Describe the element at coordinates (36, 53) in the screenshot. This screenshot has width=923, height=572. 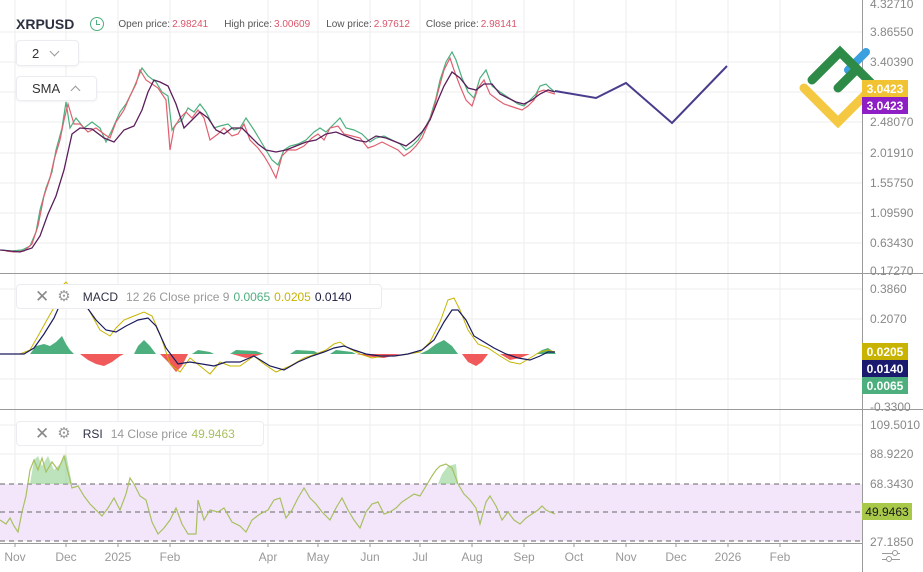
I see `timeframe-value: 2` at that location.